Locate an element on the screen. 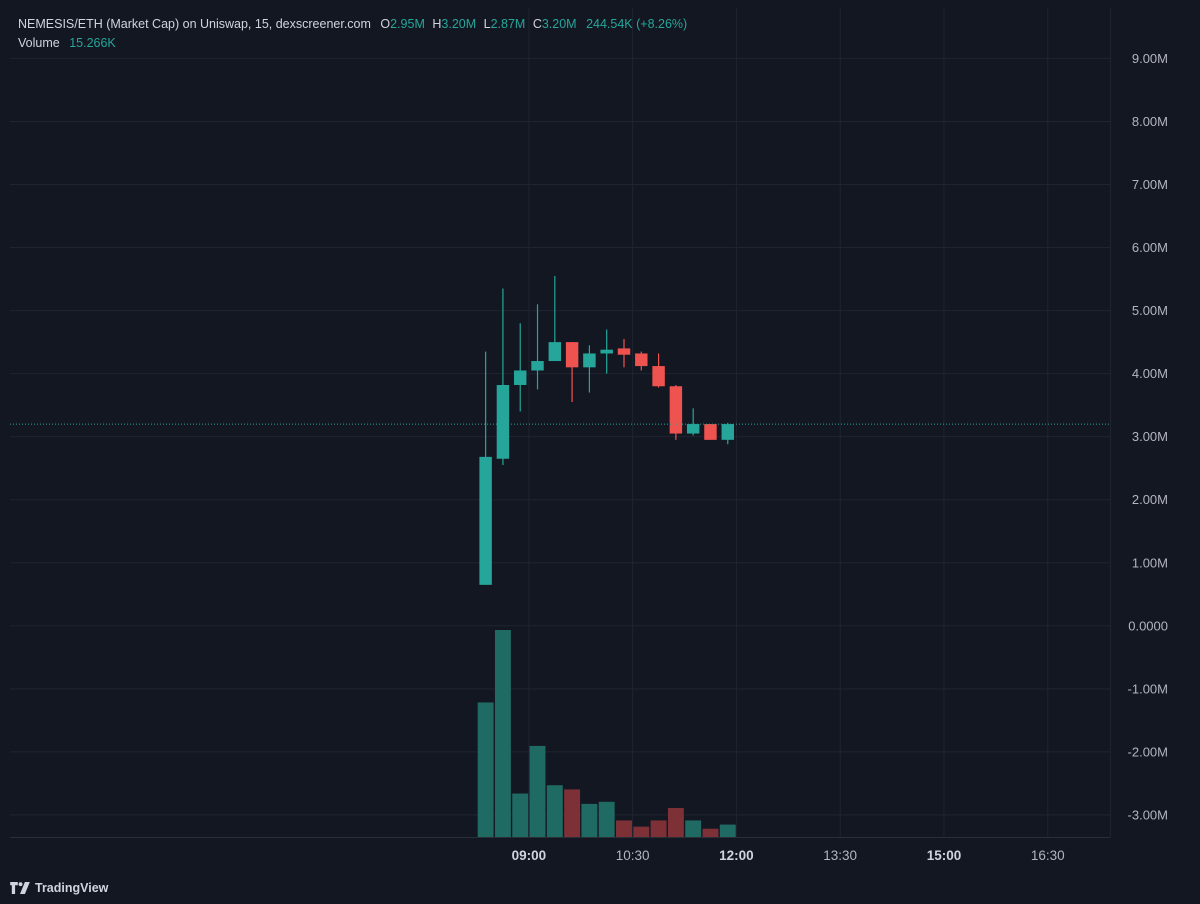  price-tick-label: 2.00M is located at coordinates (1150, 499).